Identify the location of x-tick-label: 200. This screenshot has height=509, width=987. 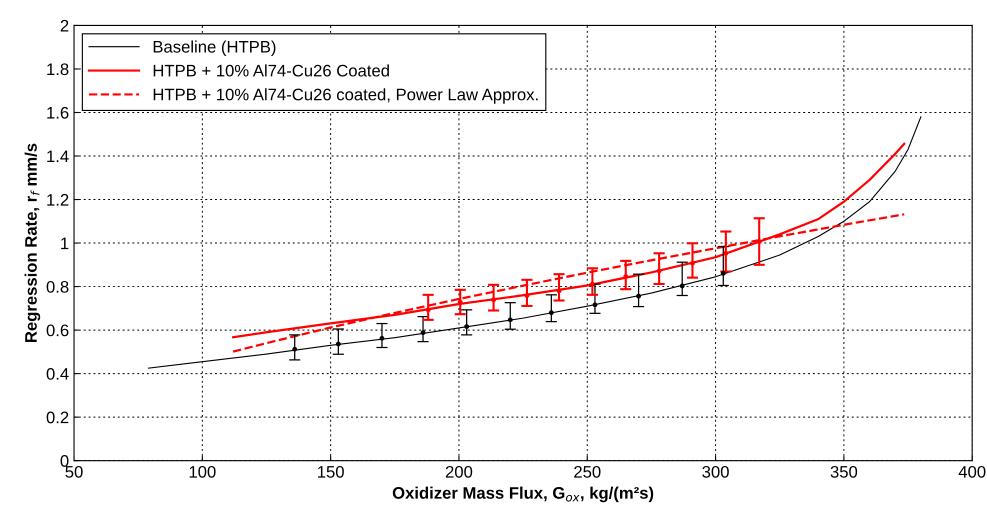
(459, 472).